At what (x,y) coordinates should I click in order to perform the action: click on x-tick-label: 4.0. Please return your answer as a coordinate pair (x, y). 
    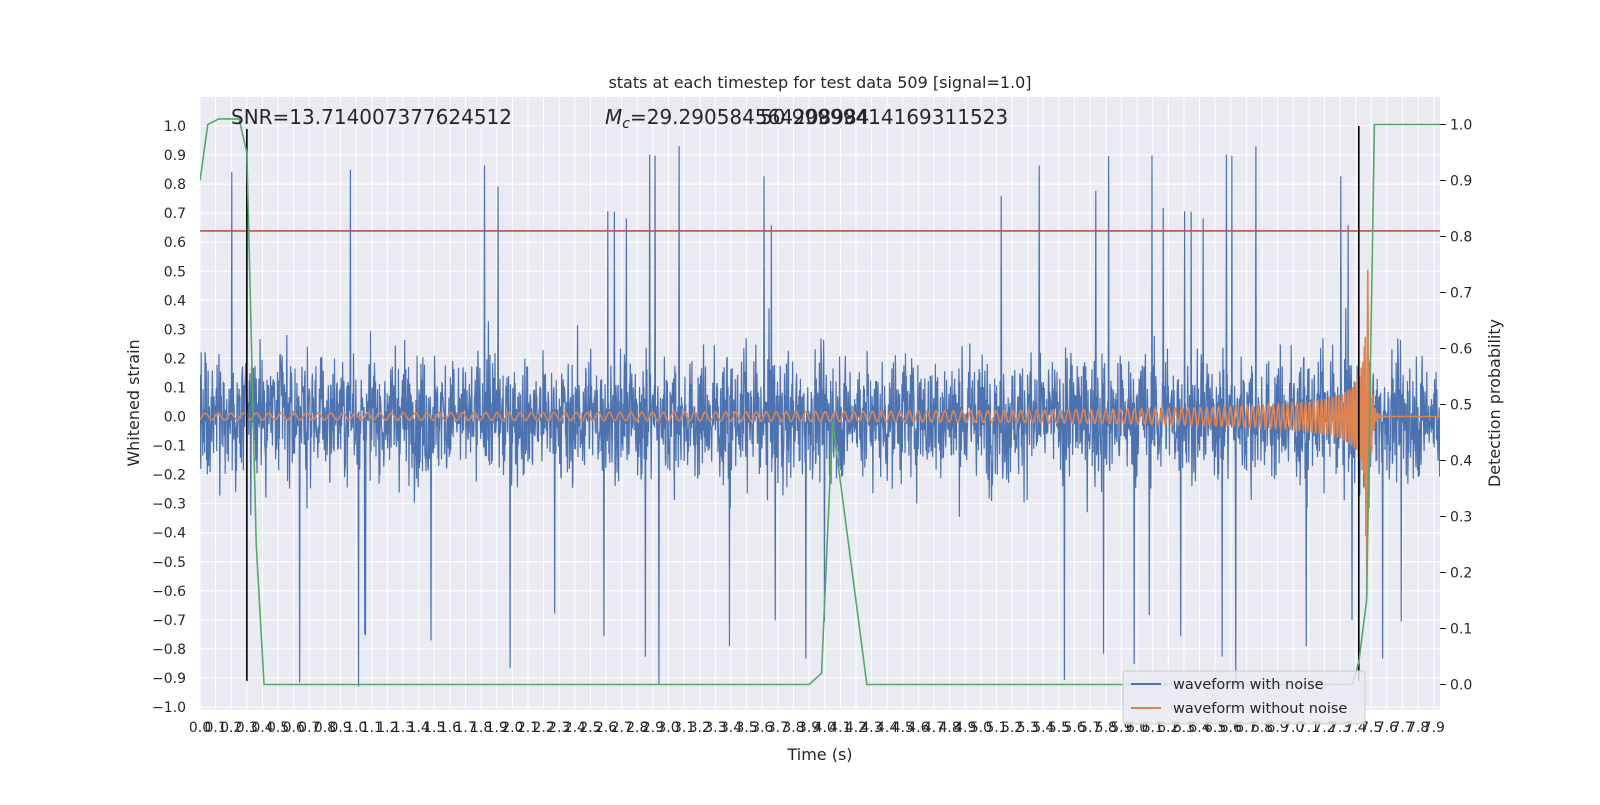
    Looking at the image, I should click on (825, 728).